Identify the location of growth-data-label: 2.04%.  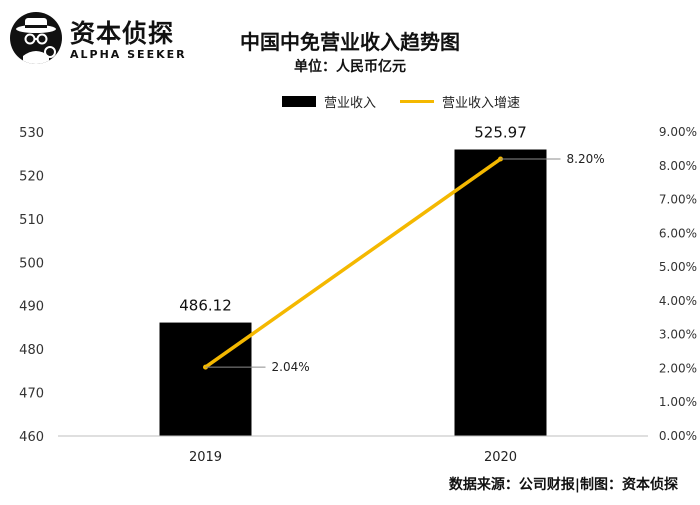
(291, 367).